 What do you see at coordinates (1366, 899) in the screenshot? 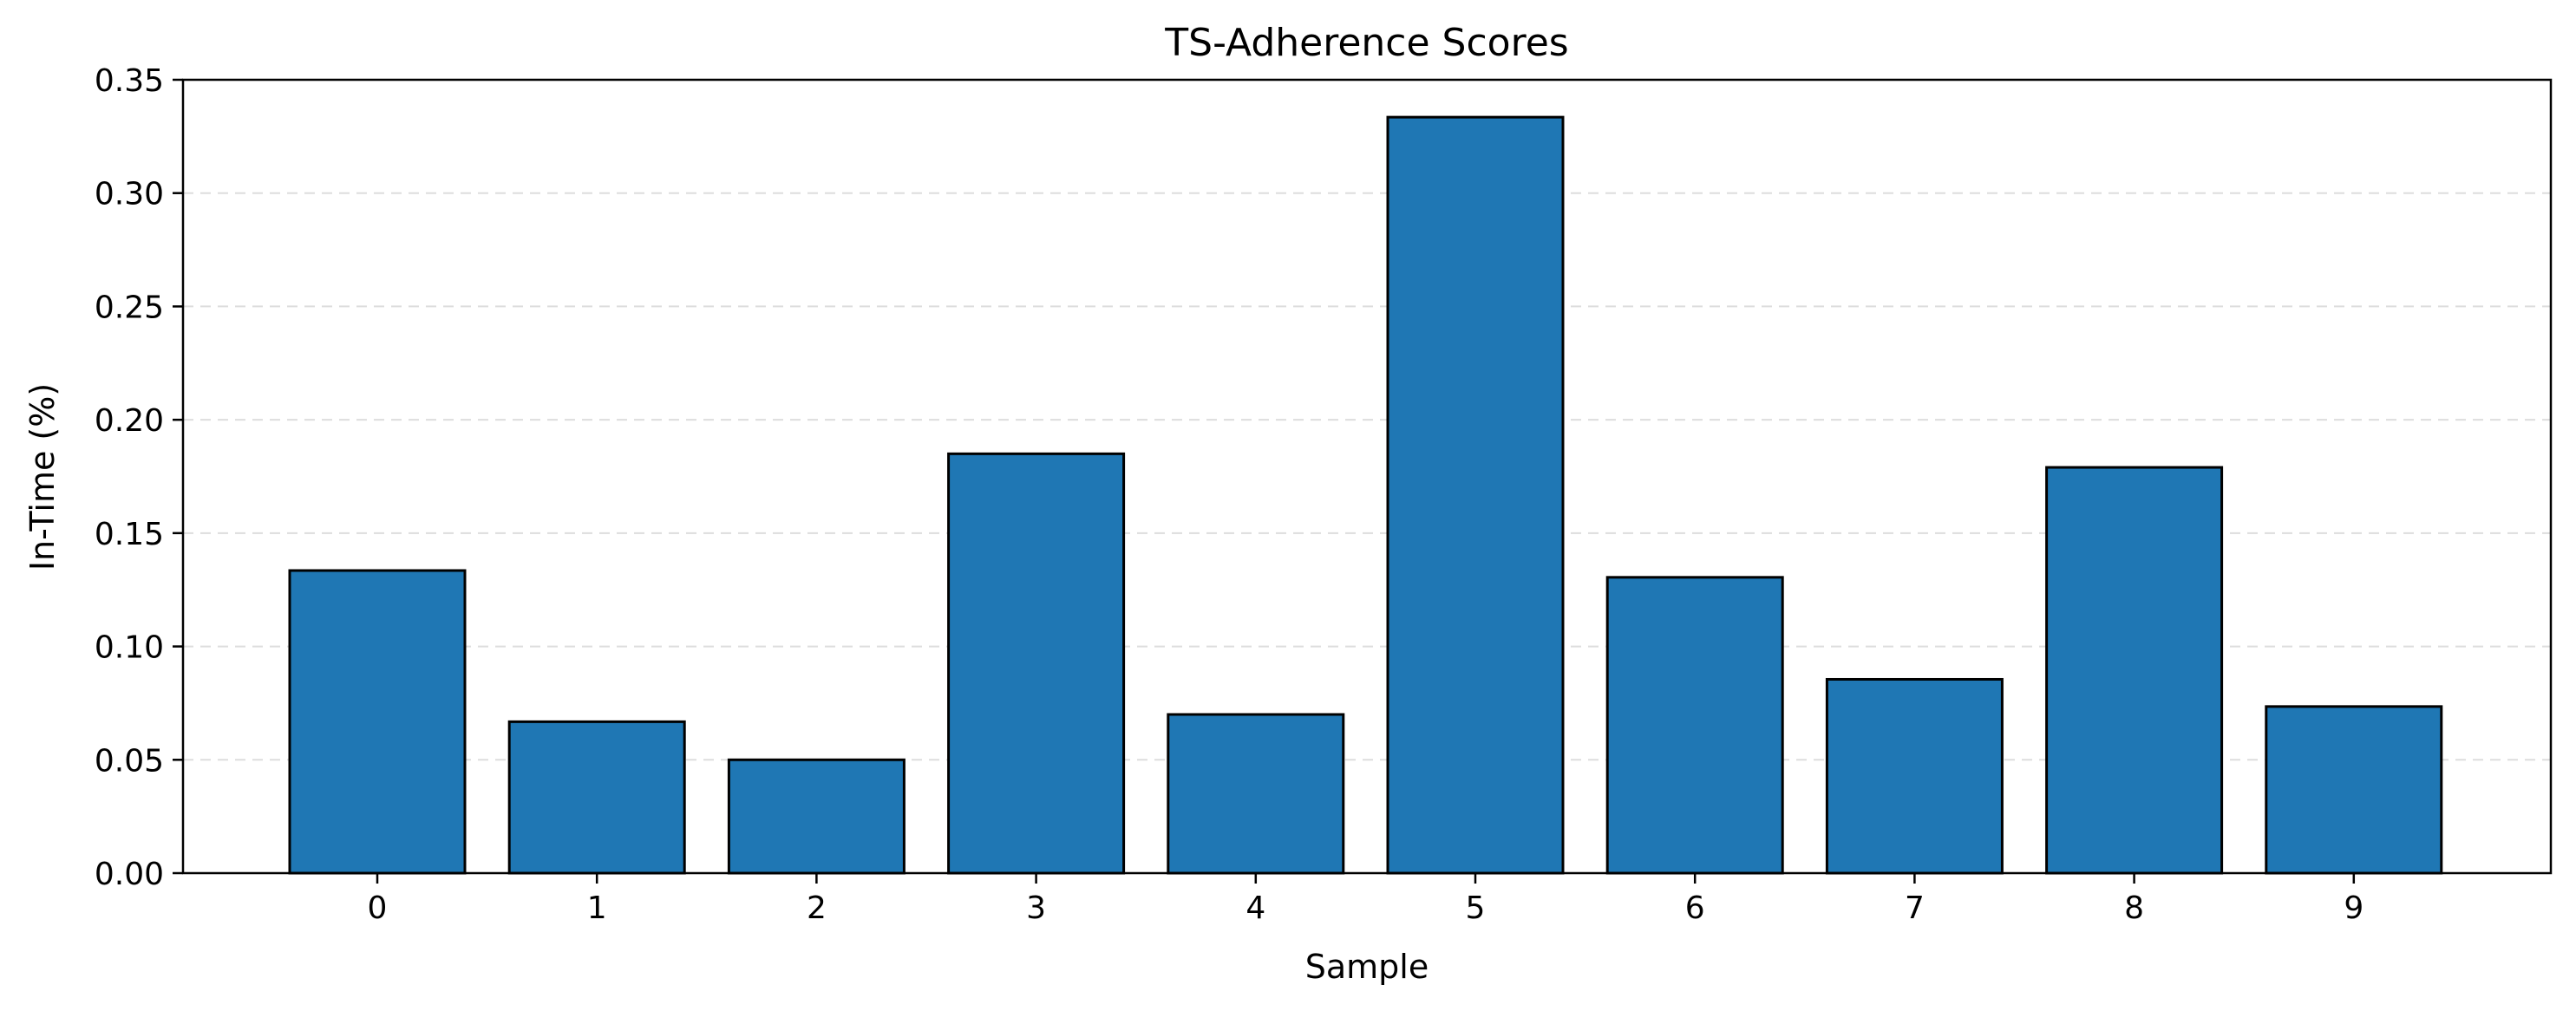
I see `x-axis-ticks: 0 1 2 3 4 5 6 7 8 9` at bounding box center [1366, 899].